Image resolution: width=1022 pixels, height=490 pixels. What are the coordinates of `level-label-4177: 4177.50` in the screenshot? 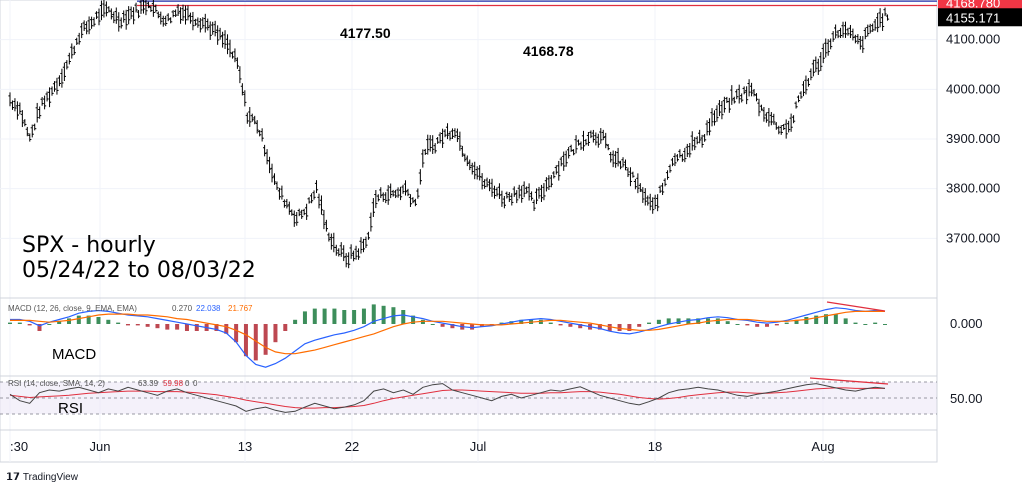 It's located at (365, 33).